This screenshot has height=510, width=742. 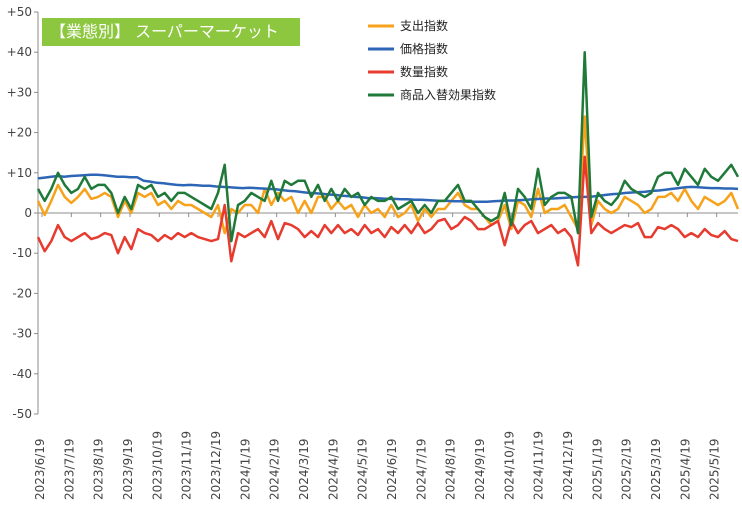 What do you see at coordinates (99, 469) in the screenshot?
I see `x-tick-label: 2023/8/19` at bounding box center [99, 469].